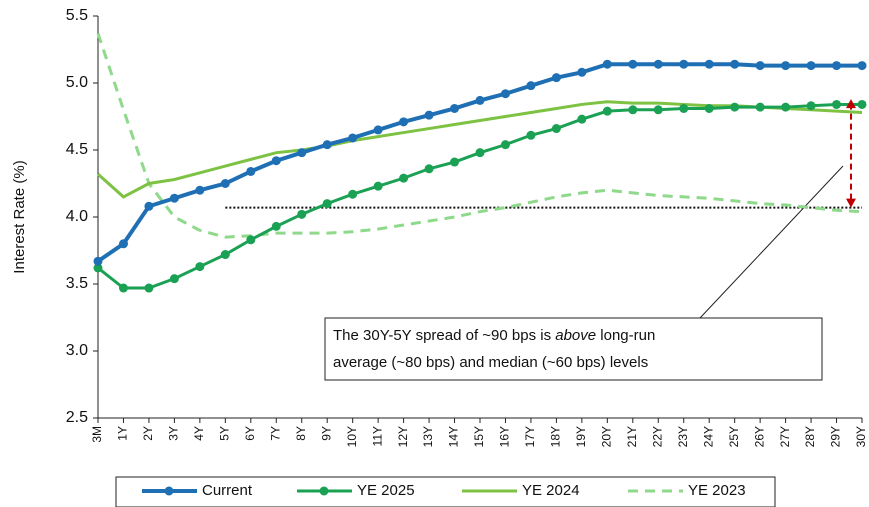 This screenshot has width=869, height=507. I want to click on y-axis-label: Interest Rate (%), so click(19, 216).